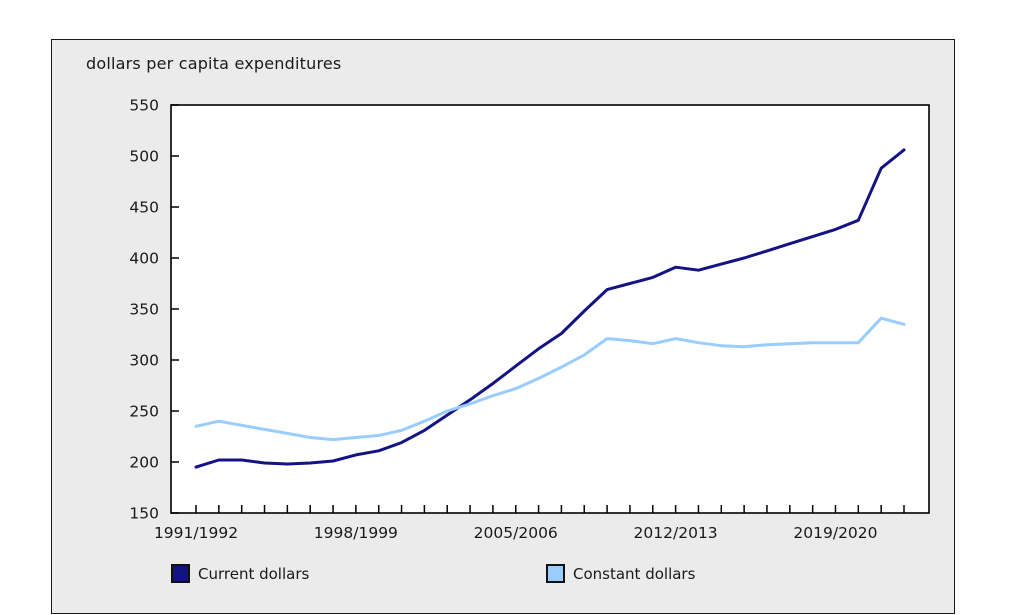  What do you see at coordinates (144, 412) in the screenshot?
I see `y-axis-tick-label: 250` at bounding box center [144, 412].